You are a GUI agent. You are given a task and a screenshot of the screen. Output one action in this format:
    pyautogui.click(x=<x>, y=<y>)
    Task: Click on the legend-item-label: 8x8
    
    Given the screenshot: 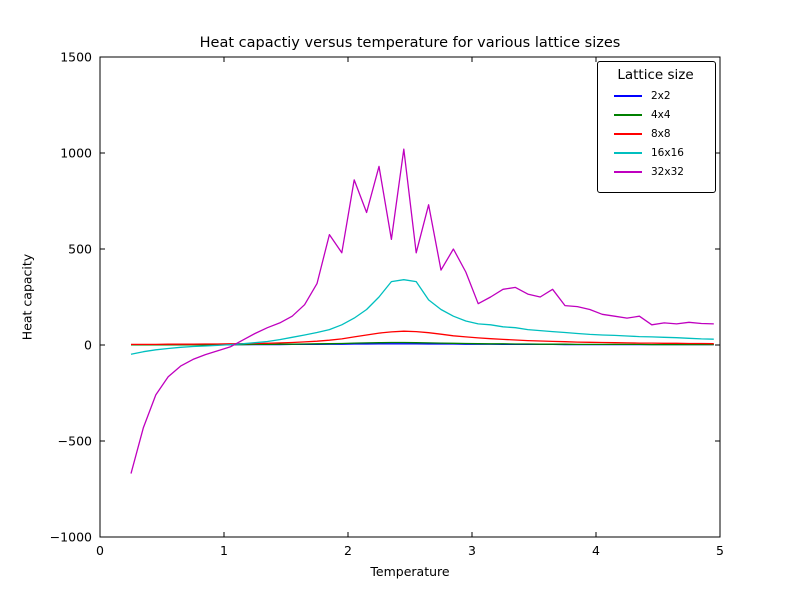 What is the action you would take?
    pyautogui.click(x=661, y=134)
    